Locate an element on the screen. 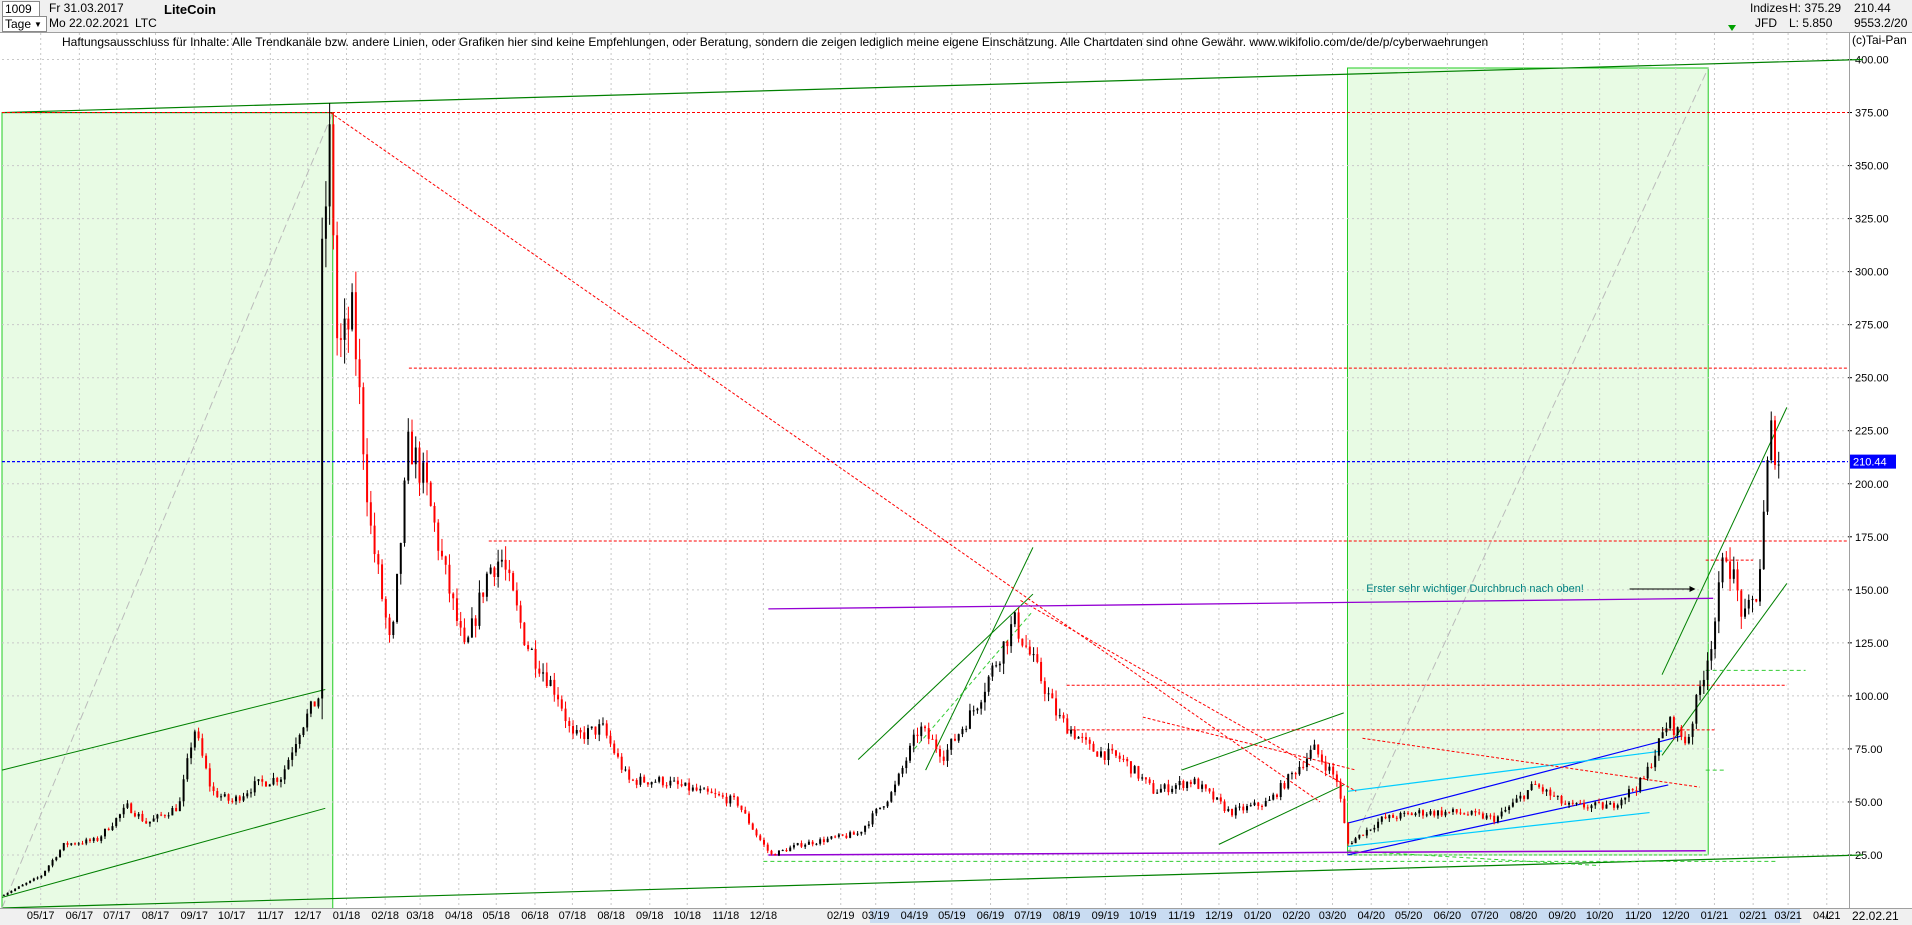 Image resolution: width=1912 pixels, height=925 pixels. x-tick-label: 02/19 is located at coordinates (840, 916).